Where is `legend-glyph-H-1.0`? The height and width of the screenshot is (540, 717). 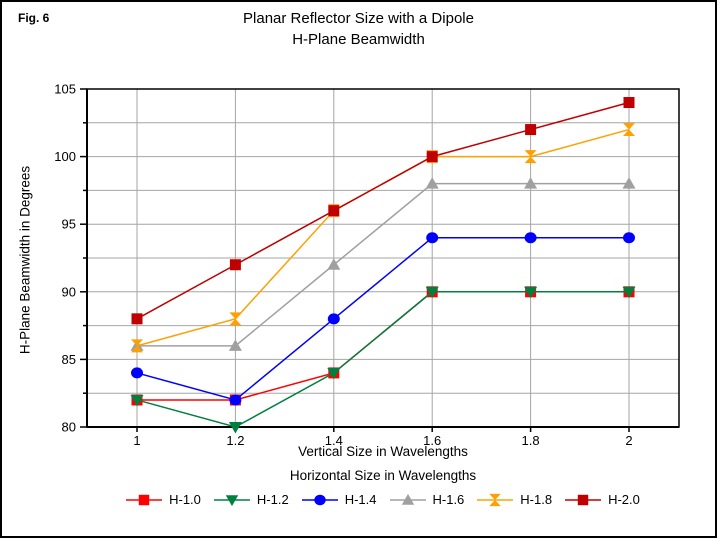 legend-glyph-H-1.0 is located at coordinates (144, 499).